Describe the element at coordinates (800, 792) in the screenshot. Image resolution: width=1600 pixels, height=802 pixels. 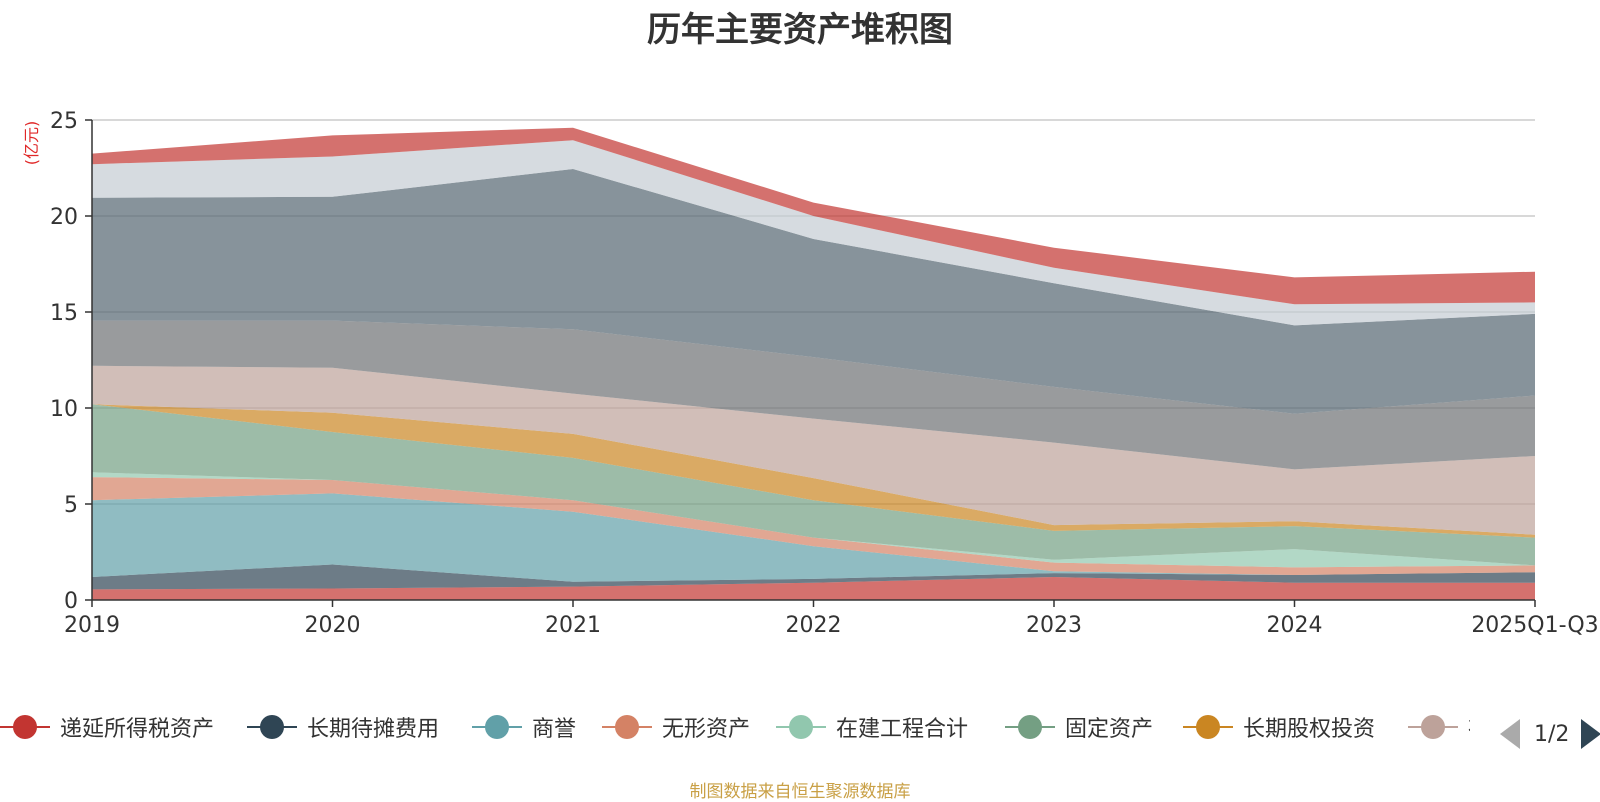
I see `data-source-note: 制图数据来自恒生聚源数据库` at that location.